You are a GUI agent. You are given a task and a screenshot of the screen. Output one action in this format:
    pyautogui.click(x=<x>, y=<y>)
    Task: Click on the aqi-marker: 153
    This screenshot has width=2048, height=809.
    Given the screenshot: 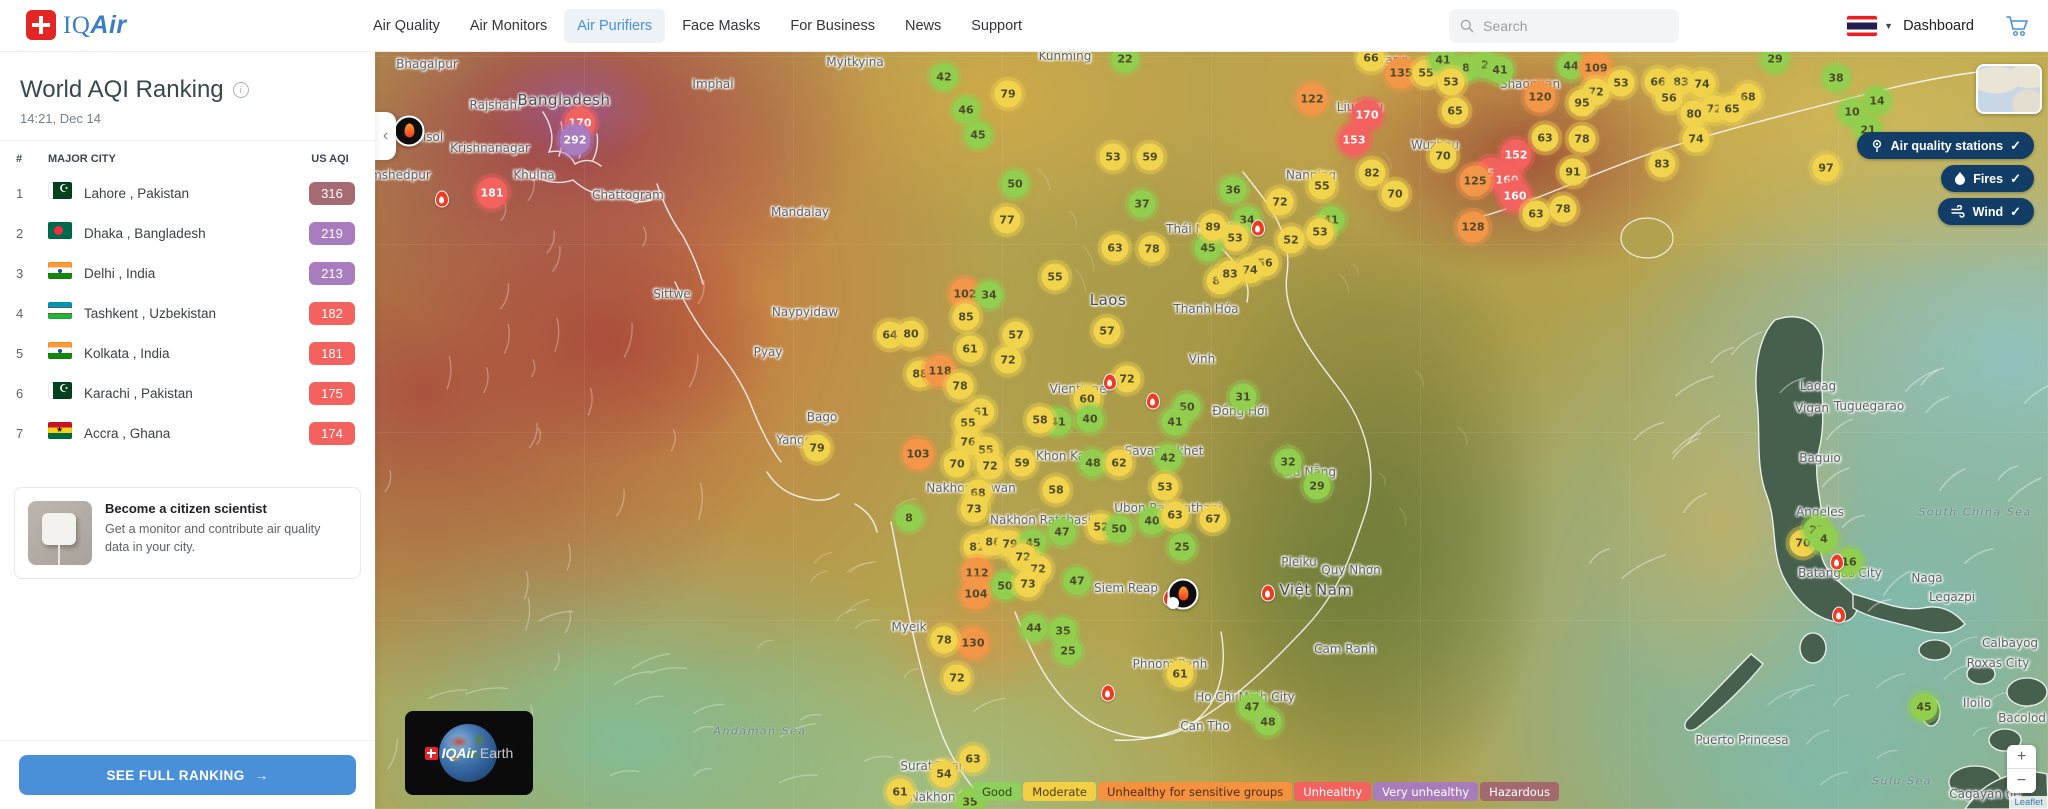 What is the action you would take?
    pyautogui.click(x=1354, y=140)
    